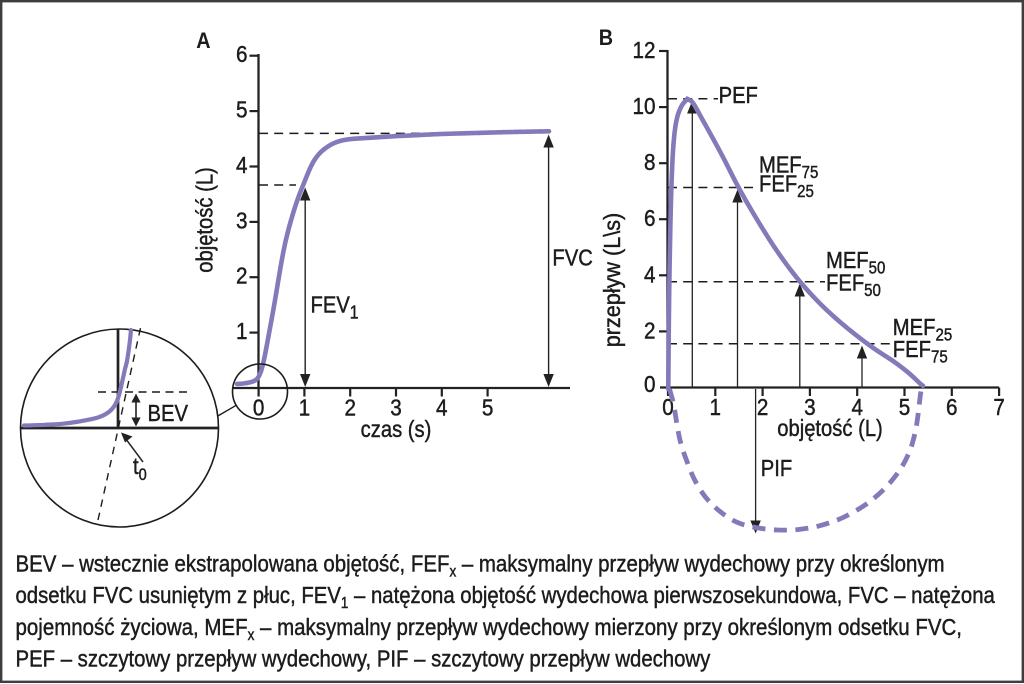 The height and width of the screenshot is (684, 1024). Describe the element at coordinates (643, 106) in the screenshot. I see `svg-text: 10` at that location.